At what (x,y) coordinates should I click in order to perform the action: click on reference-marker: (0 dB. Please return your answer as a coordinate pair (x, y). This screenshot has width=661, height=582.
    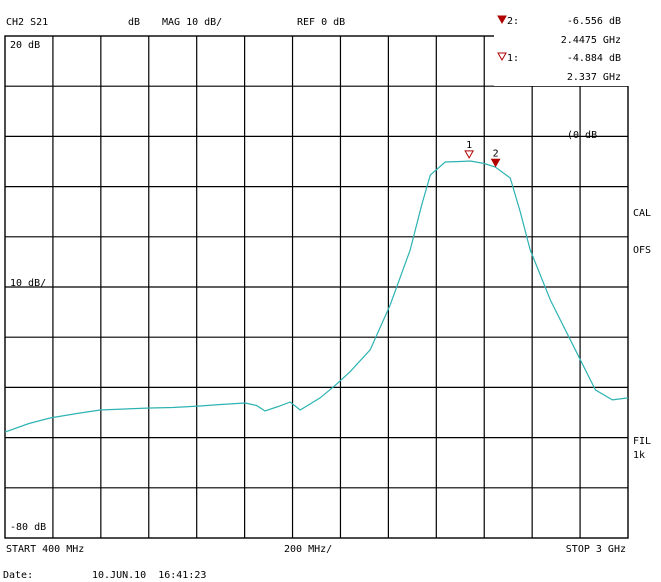
    Looking at the image, I should click on (582, 135).